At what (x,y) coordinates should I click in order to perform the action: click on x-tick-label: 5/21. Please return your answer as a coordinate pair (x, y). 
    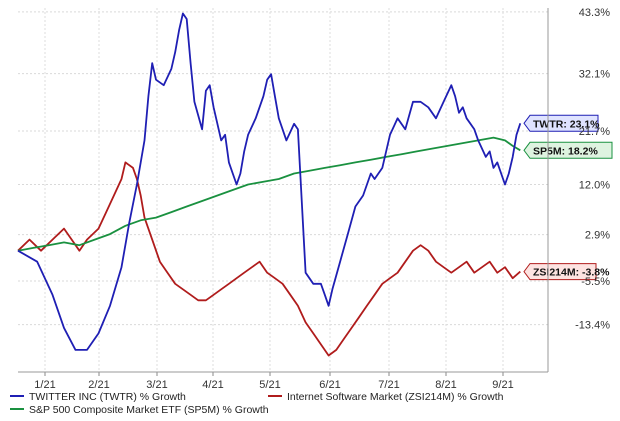
    Looking at the image, I should click on (269, 385).